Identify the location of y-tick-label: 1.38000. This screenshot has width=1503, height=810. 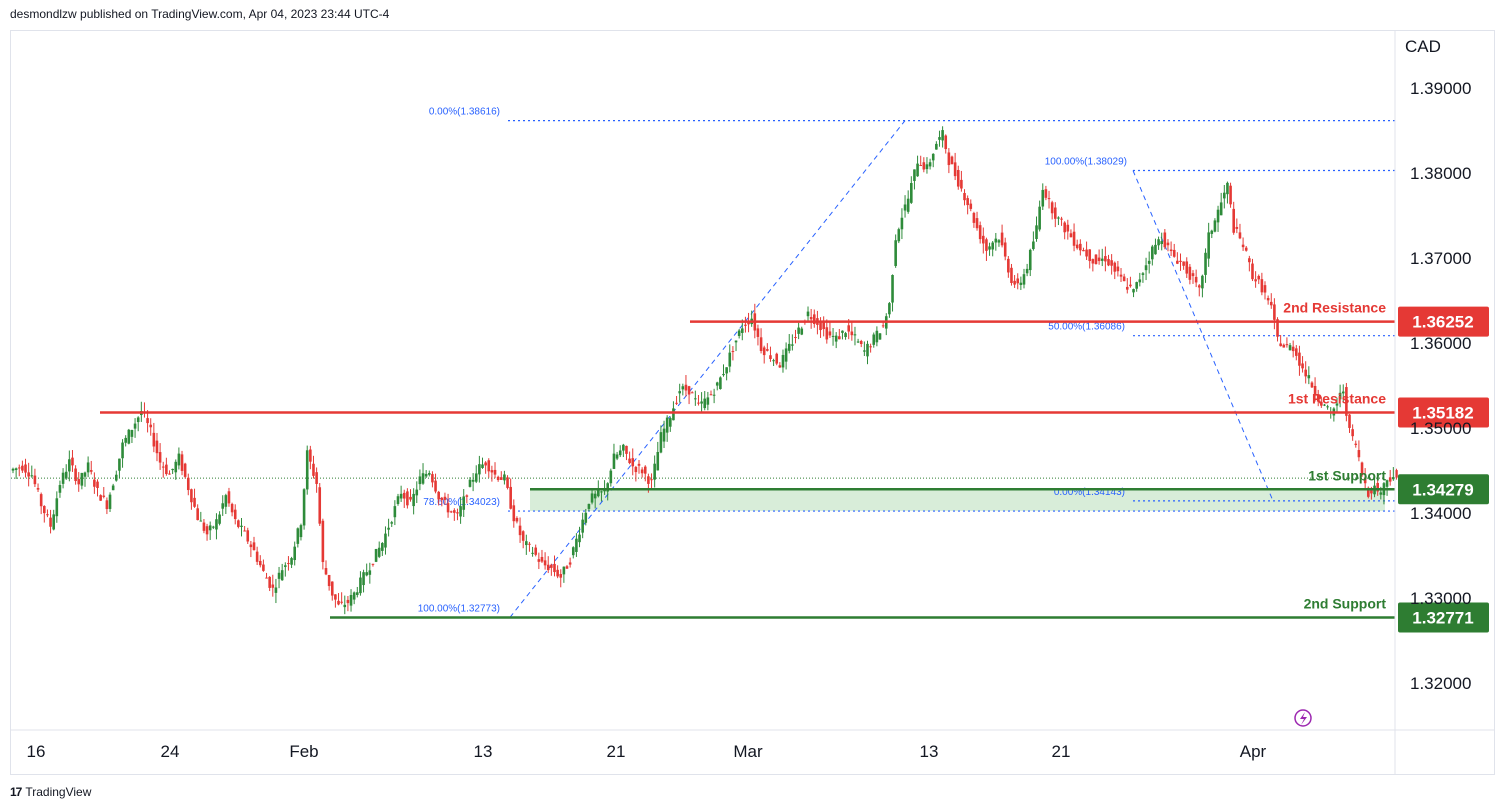
(1440, 173).